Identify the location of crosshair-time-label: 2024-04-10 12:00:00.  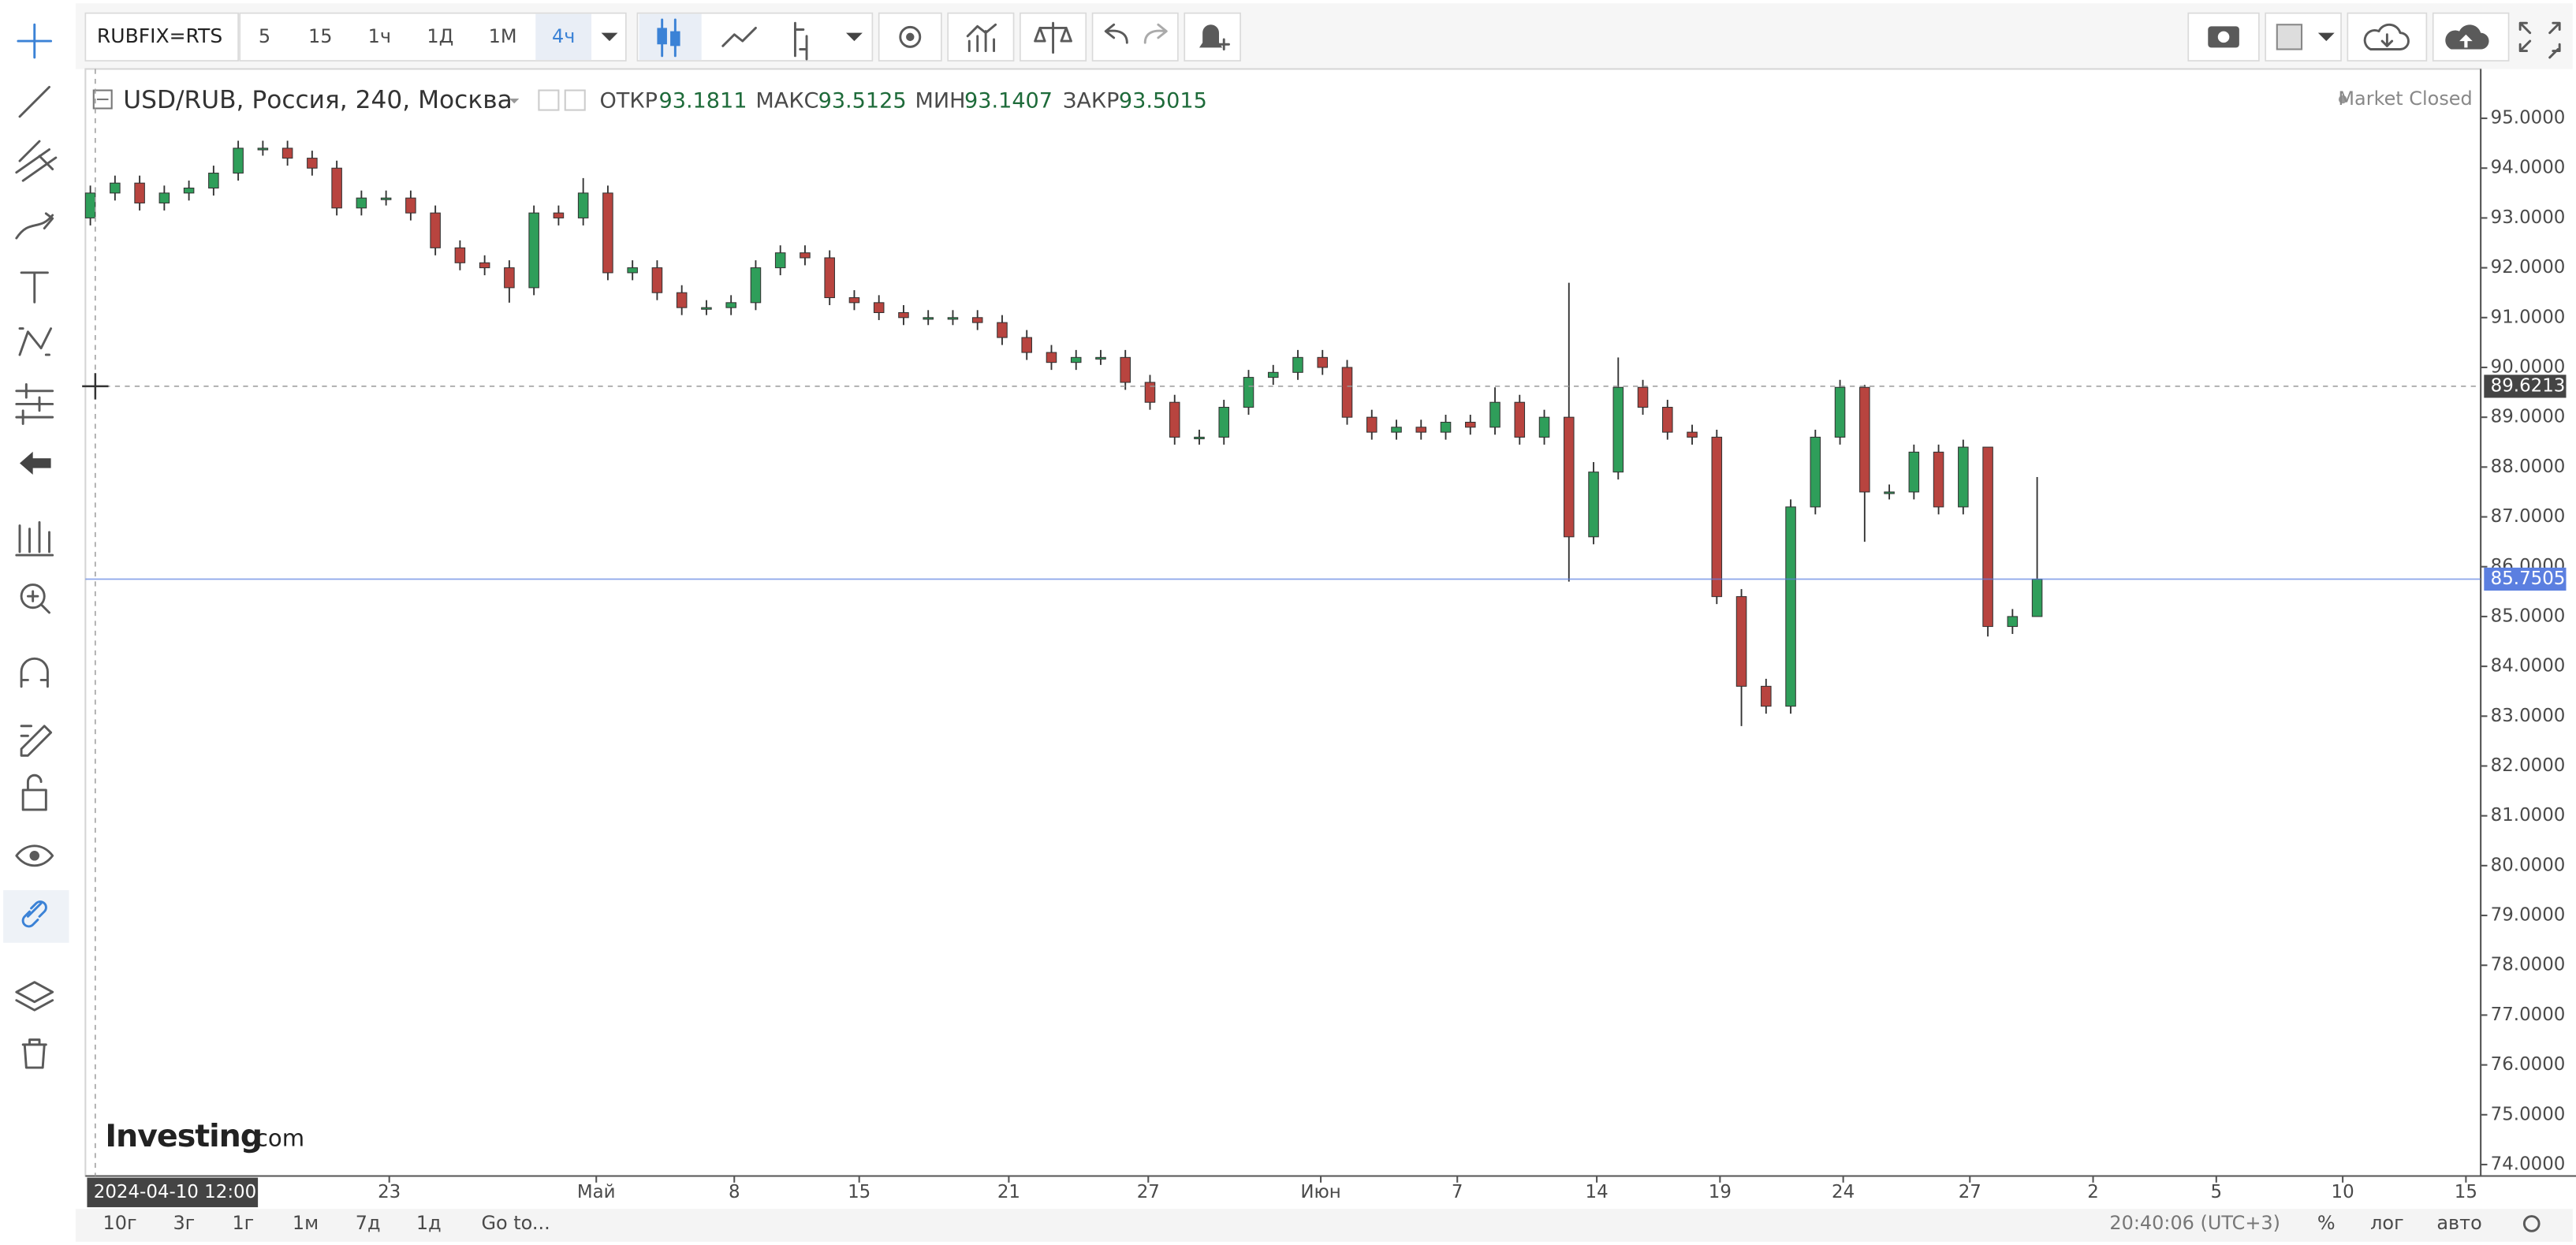
(189, 1192).